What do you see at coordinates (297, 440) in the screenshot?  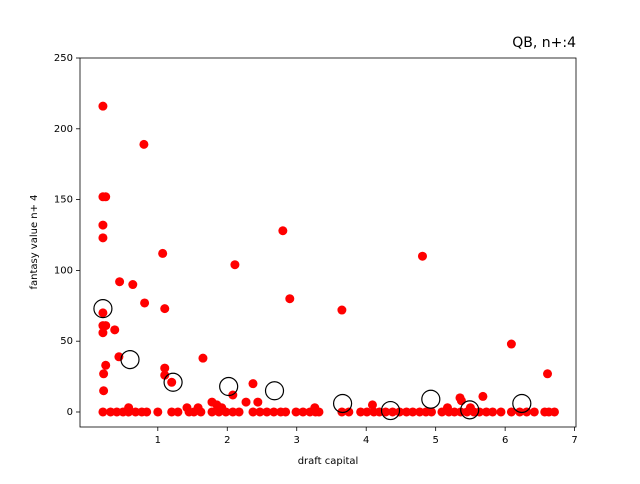 I see `x-tick-label: 3` at bounding box center [297, 440].